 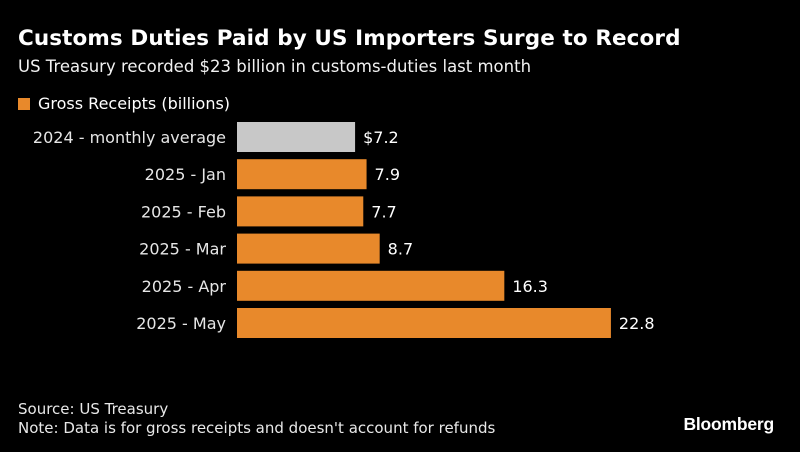 I want to click on category-label: 2025 - Feb, so click(x=183, y=211).